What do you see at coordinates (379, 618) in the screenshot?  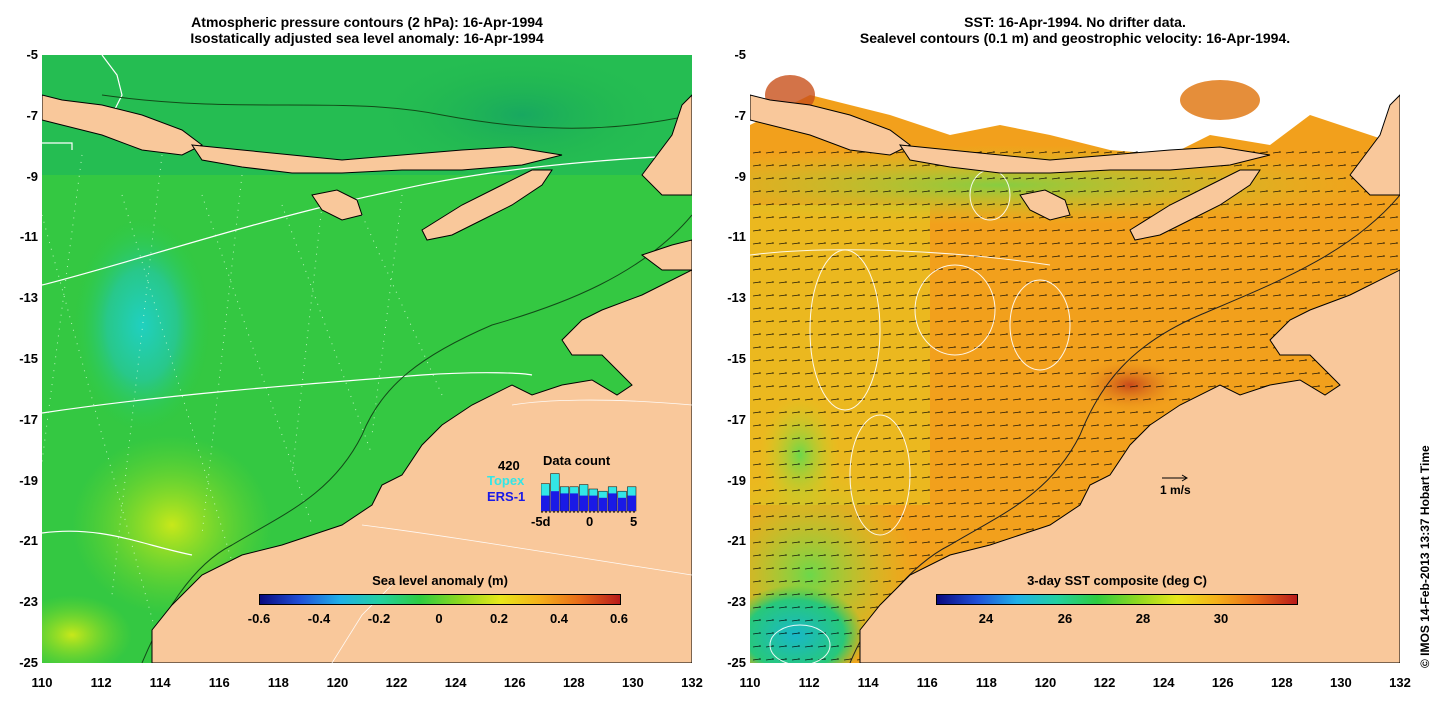 I see `left-cbar-tick: -0.2` at bounding box center [379, 618].